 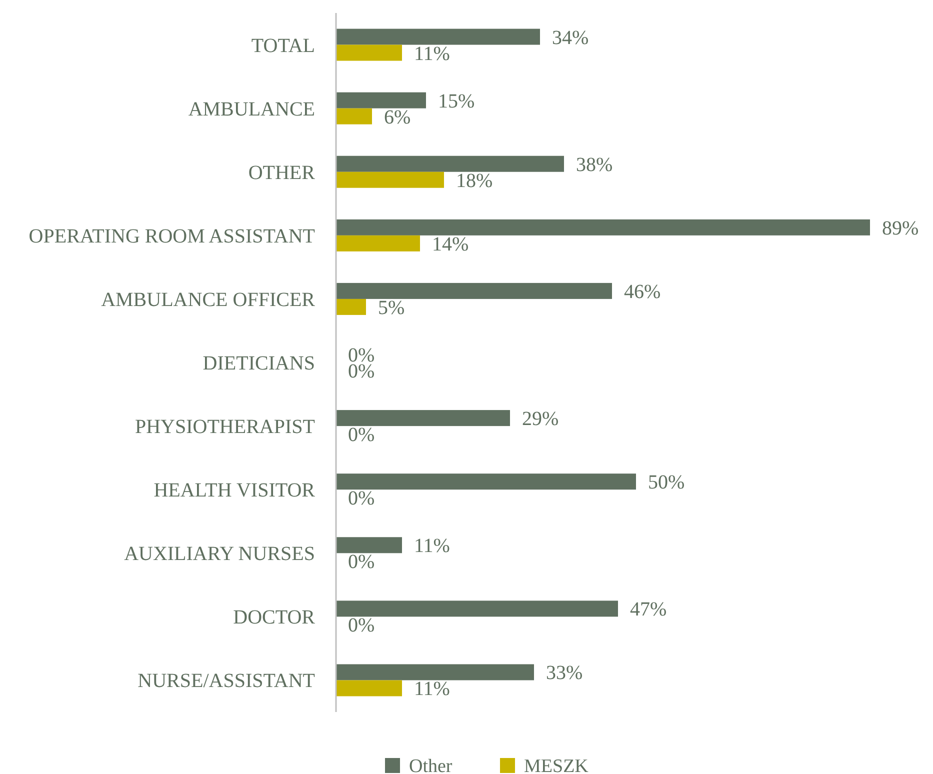 What do you see at coordinates (282, 173) in the screenshot?
I see `y-tick-label: OTHER` at bounding box center [282, 173].